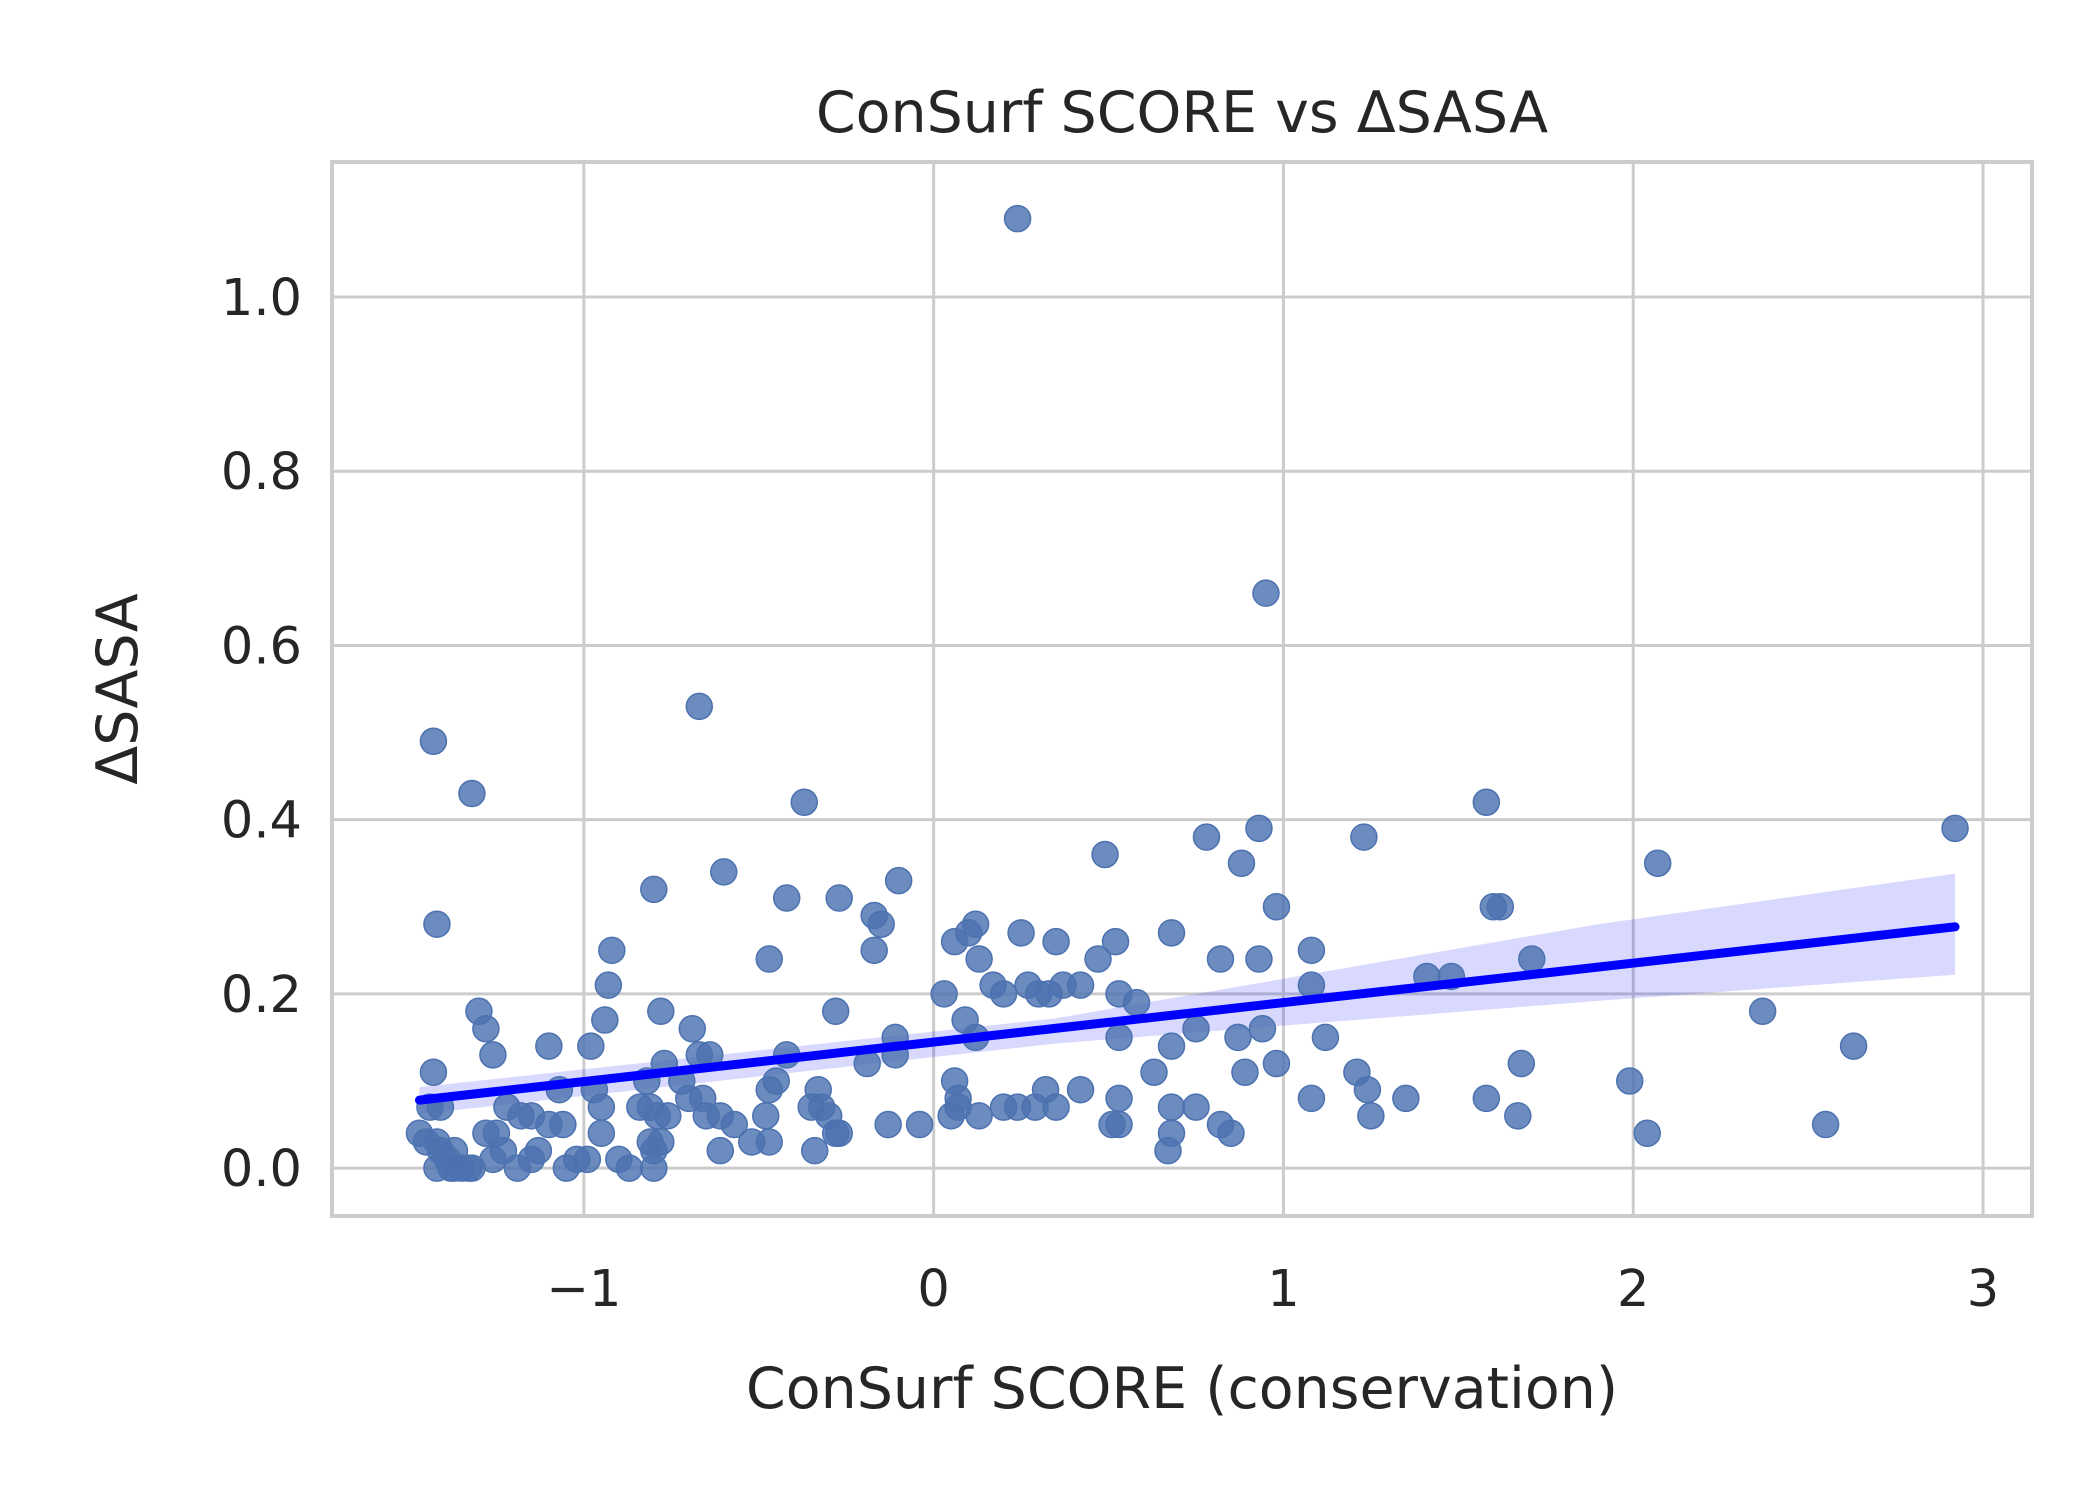  Describe the element at coordinates (261, 821) in the screenshot. I see `y-tick-label: 0.4` at that location.